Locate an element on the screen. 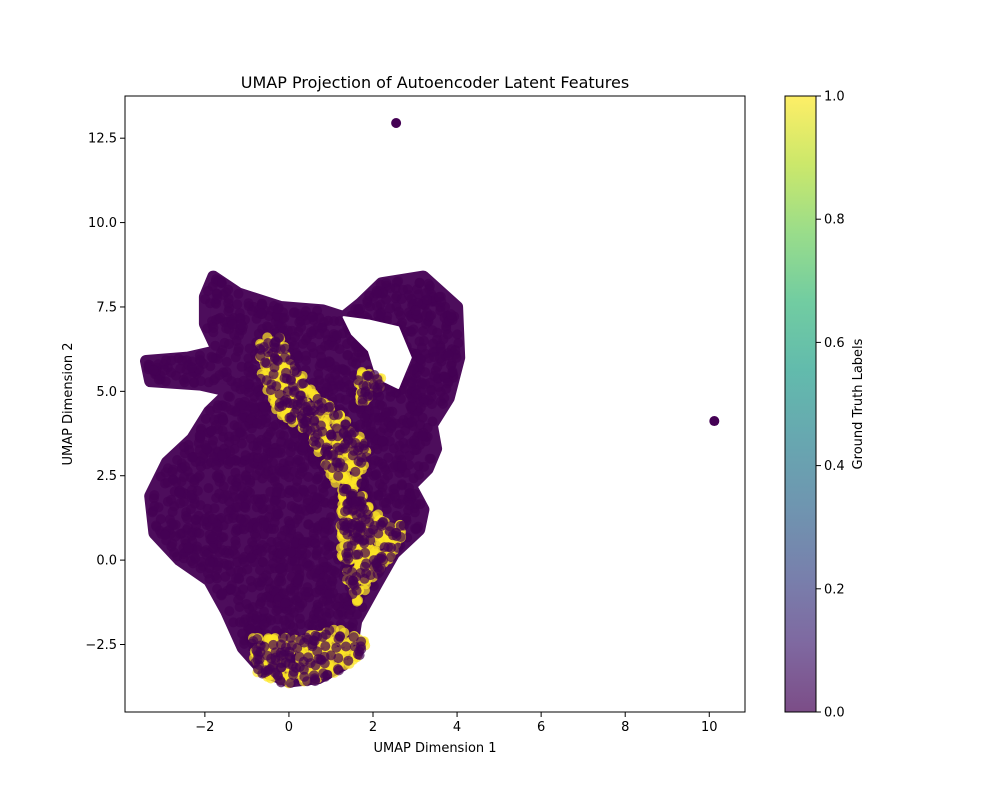 This screenshot has width=1000, height=800. y-tick-label: 7.5 is located at coordinates (106, 307).